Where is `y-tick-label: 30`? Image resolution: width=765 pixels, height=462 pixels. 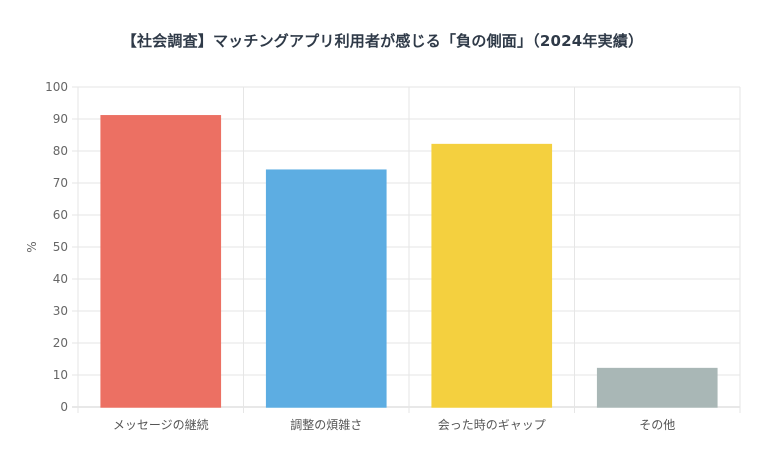
y-tick-label: 30 is located at coordinates (60, 311).